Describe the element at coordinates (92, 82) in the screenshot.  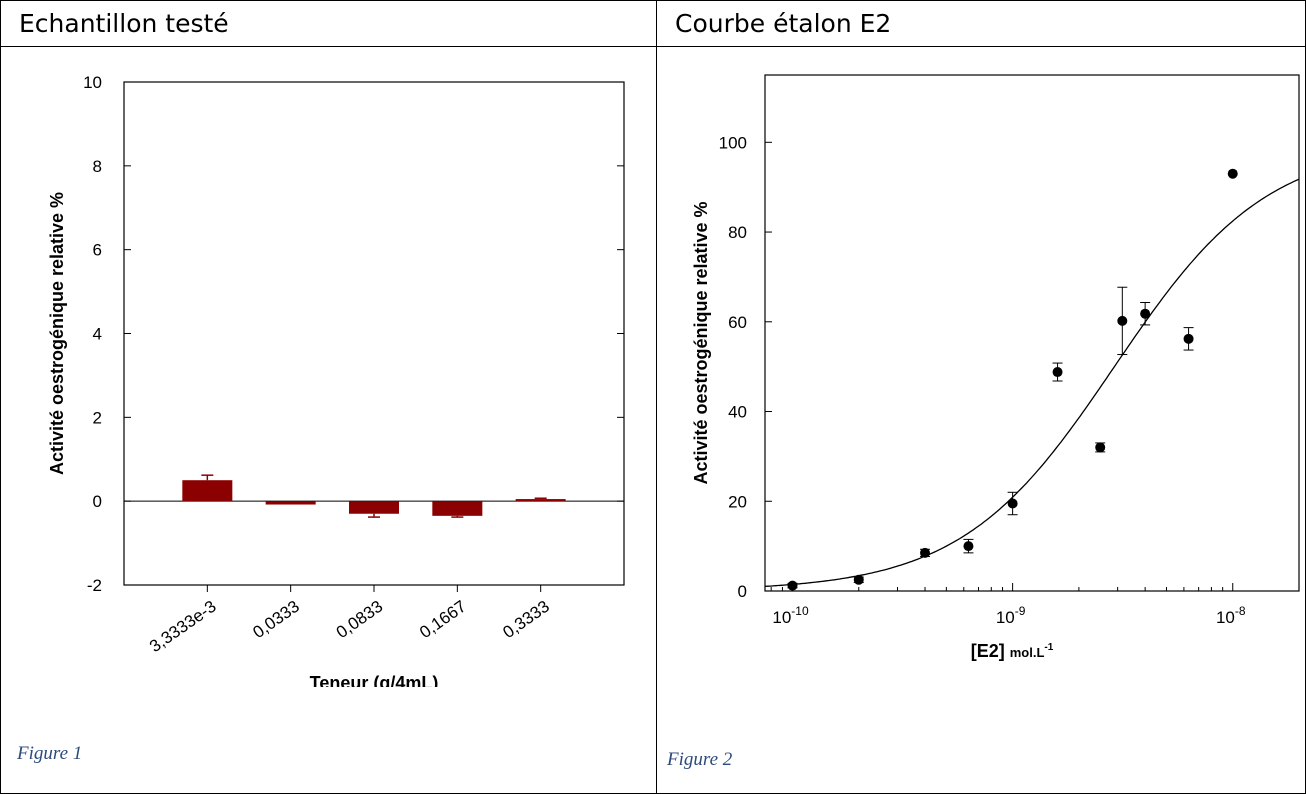
I see `y-tick-label: 10` at that location.